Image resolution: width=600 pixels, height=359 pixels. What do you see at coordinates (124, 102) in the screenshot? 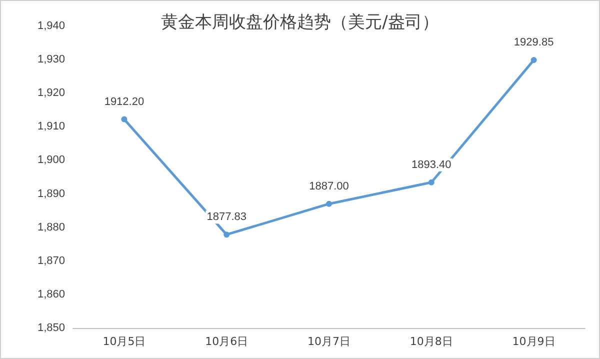
I see `data-label: 1912.20` at bounding box center [124, 102].